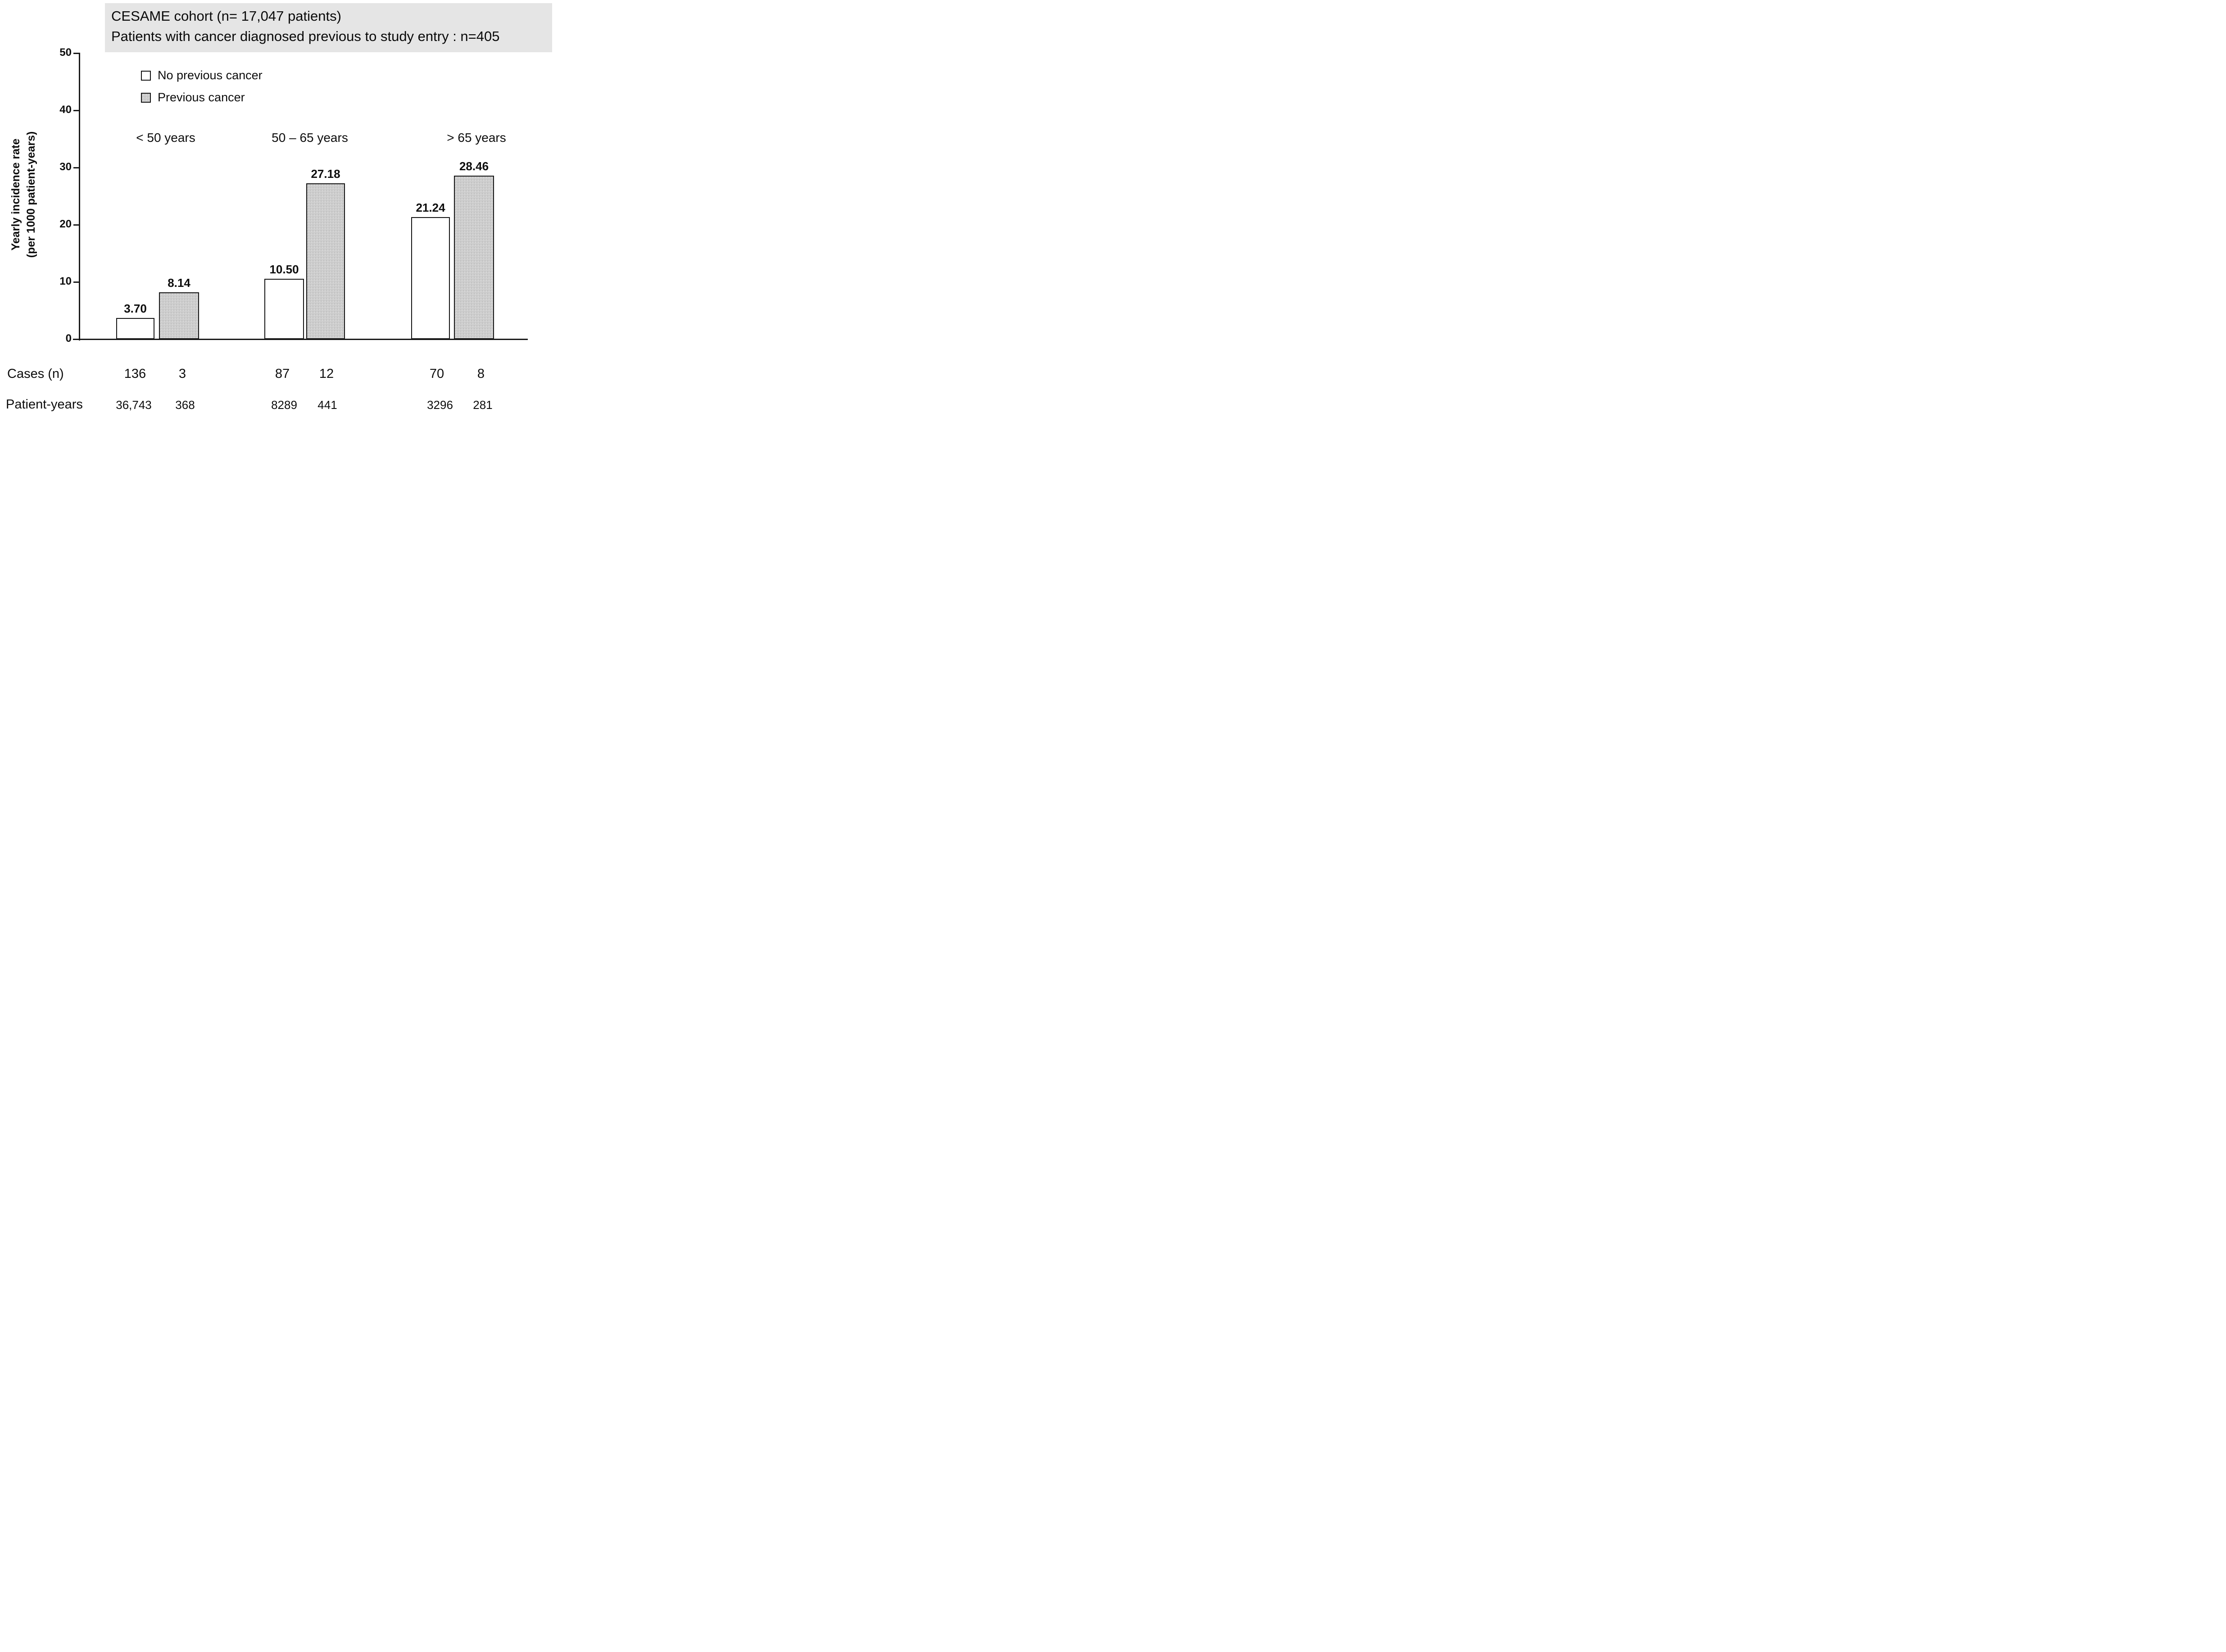 The height and width of the screenshot is (1652, 2226). What do you see at coordinates (284, 270) in the screenshot?
I see `bar-value-label: 10.50` at bounding box center [284, 270].